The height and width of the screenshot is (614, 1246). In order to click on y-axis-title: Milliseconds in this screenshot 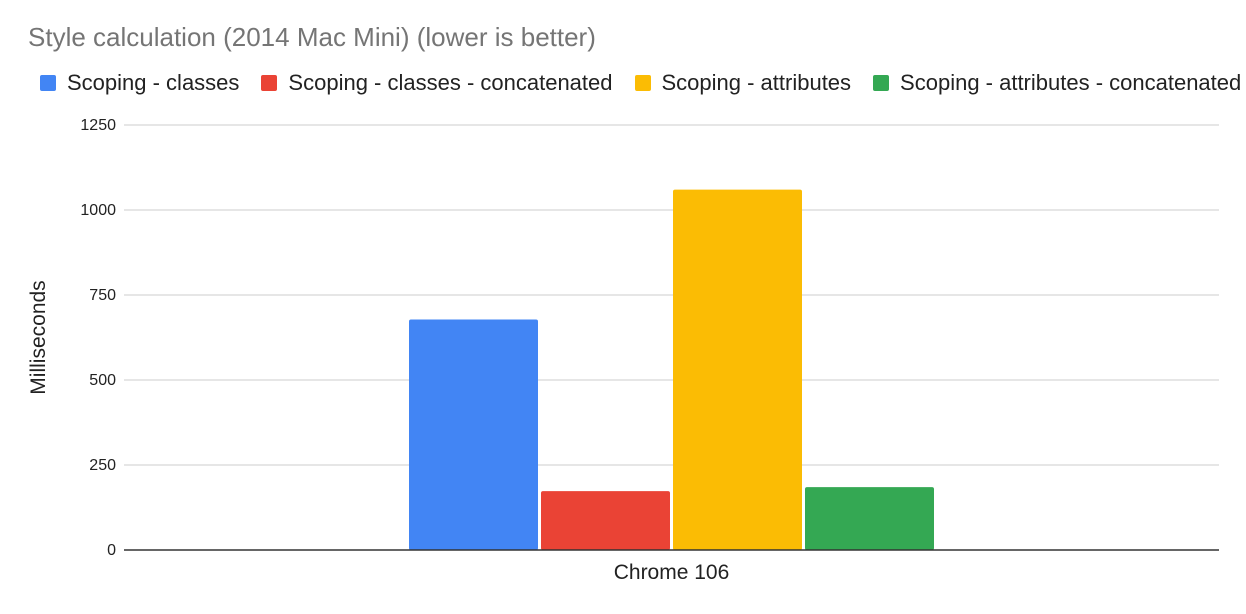, I will do `click(38, 337)`.